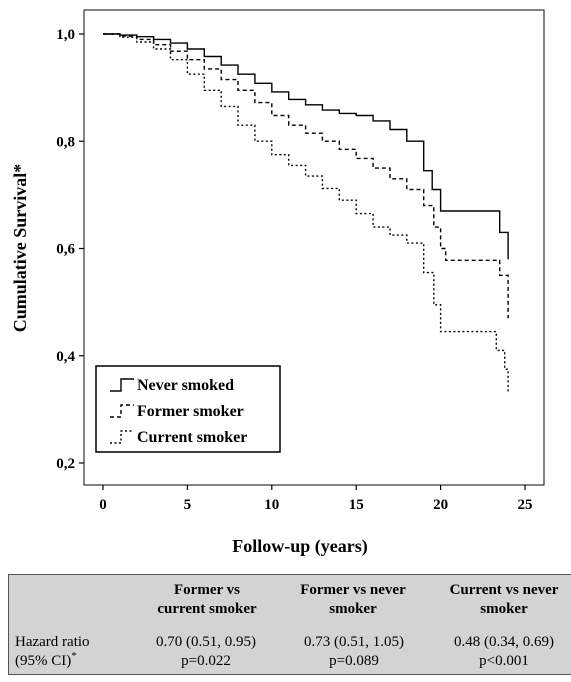 Image resolution: width=571 pixels, height=682 pixels. Describe the element at coordinates (271, 505) in the screenshot. I see `x-tick-label: 10` at that location.